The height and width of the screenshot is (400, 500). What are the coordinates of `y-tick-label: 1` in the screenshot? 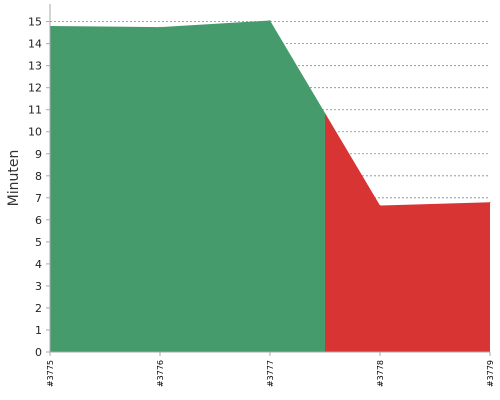 It's located at (38, 330).